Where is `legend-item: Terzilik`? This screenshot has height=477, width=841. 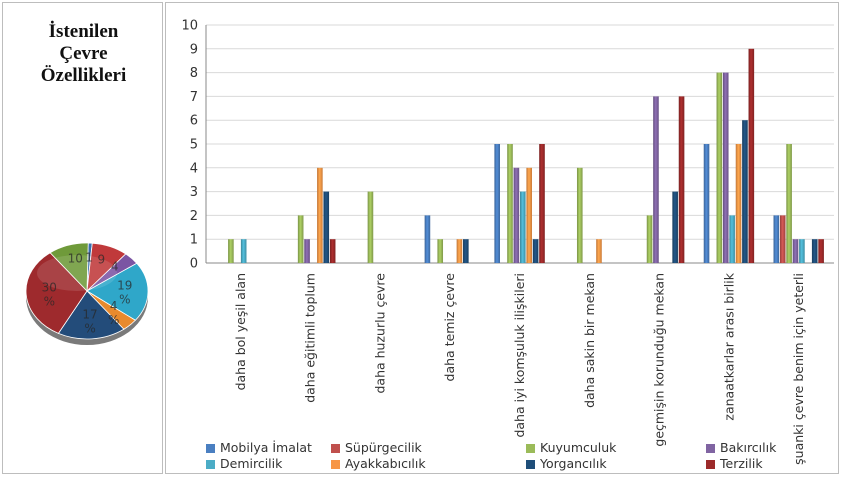 legend-item: Terzilik is located at coordinates (734, 463).